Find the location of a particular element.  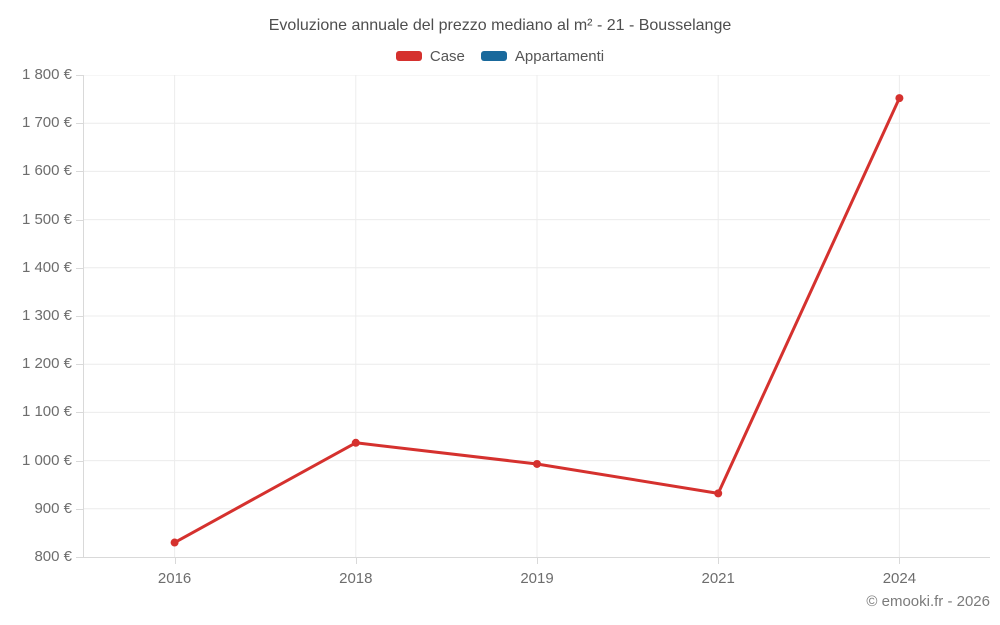

y-axis-label: 1 200 € is located at coordinates (46, 364).